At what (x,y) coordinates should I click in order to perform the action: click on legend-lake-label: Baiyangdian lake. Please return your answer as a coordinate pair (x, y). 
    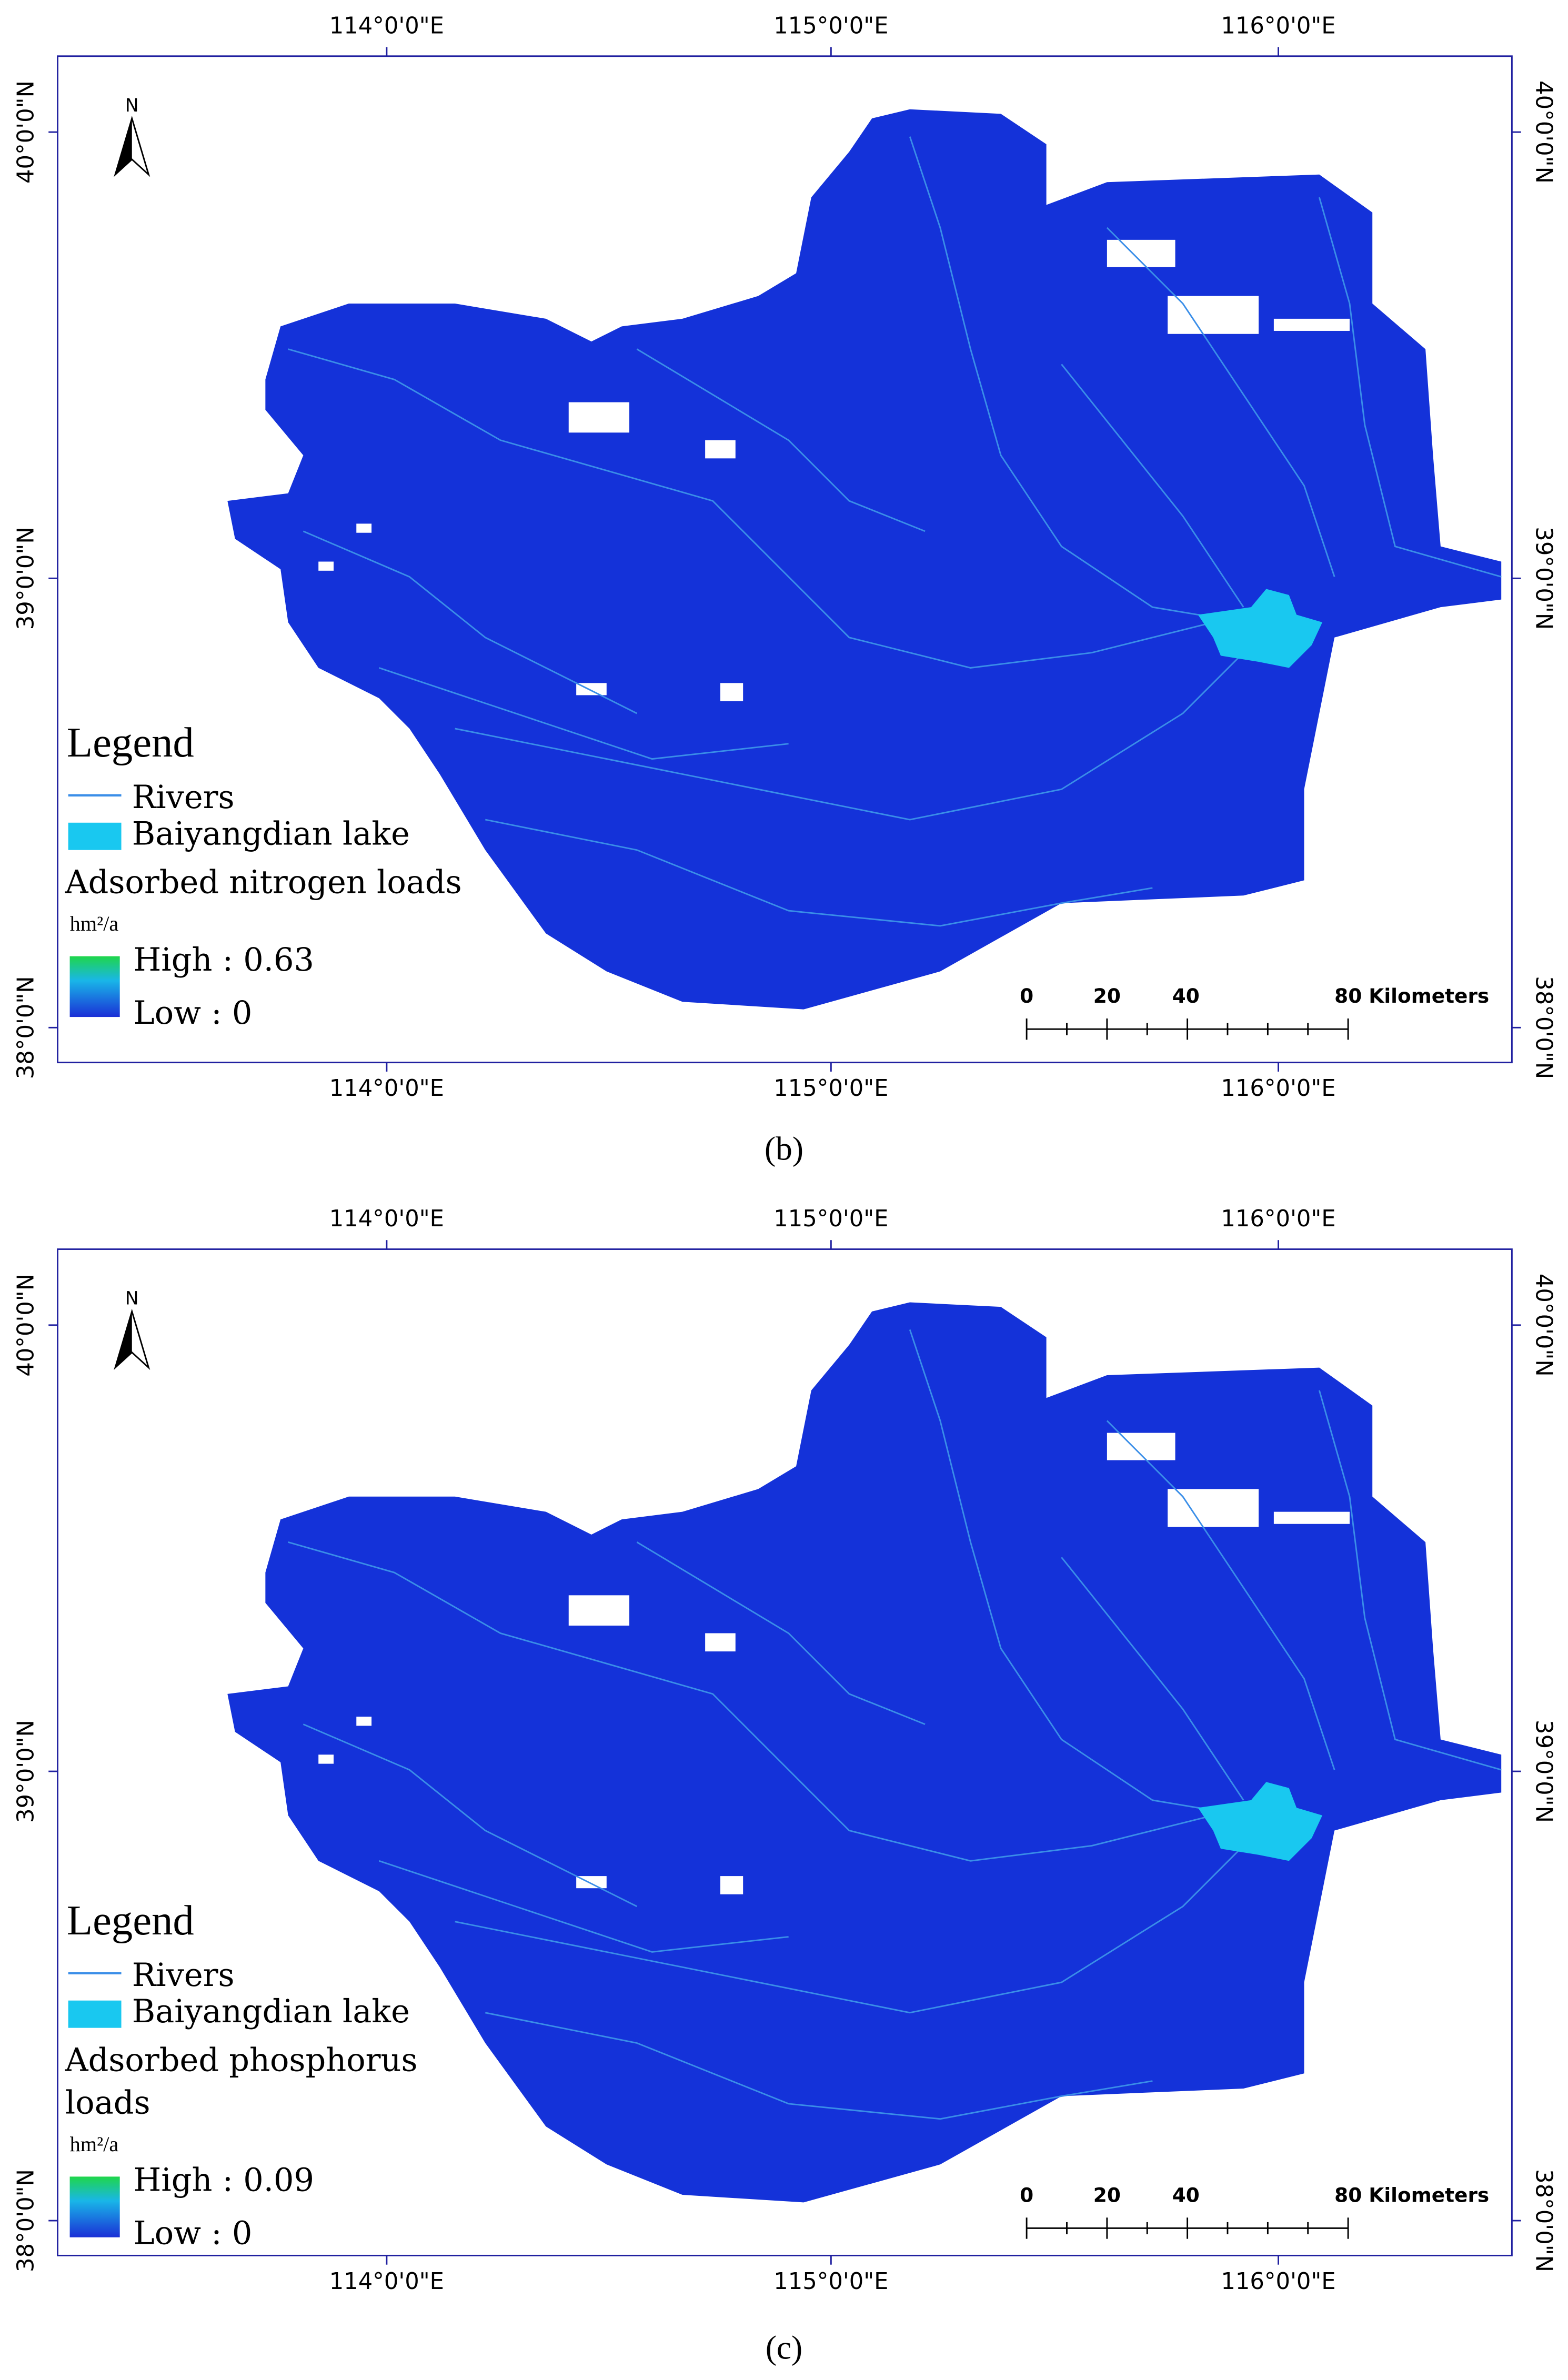
    Looking at the image, I should click on (271, 833).